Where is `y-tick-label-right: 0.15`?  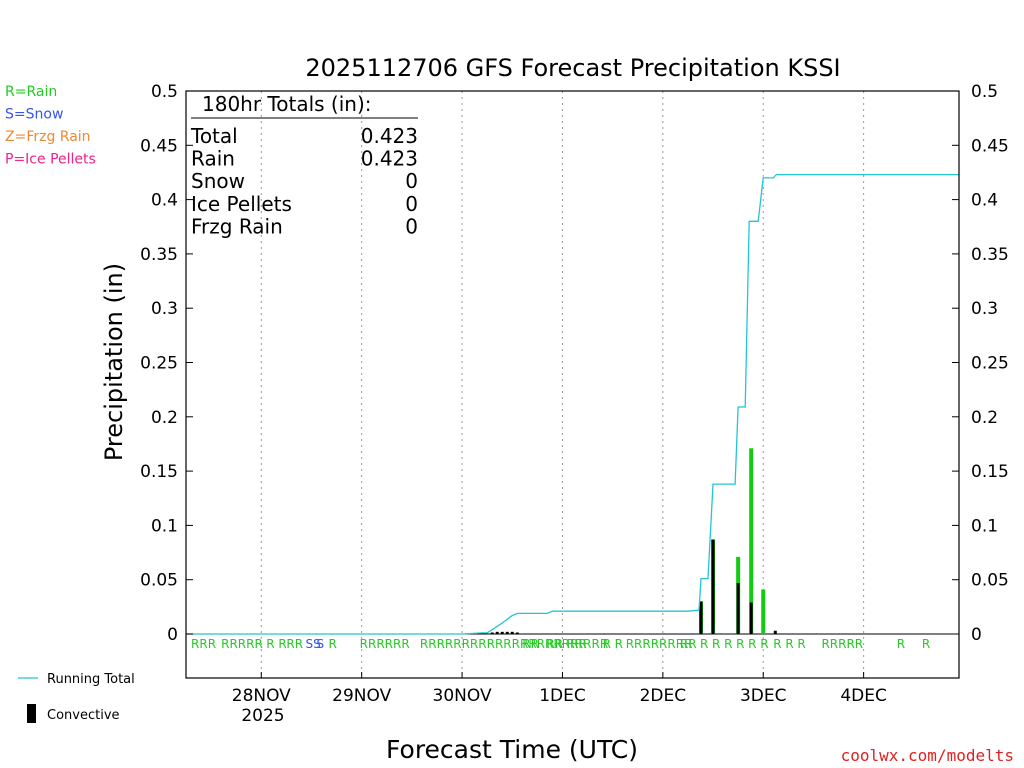
y-tick-label-right: 0.15 is located at coordinates (990, 472).